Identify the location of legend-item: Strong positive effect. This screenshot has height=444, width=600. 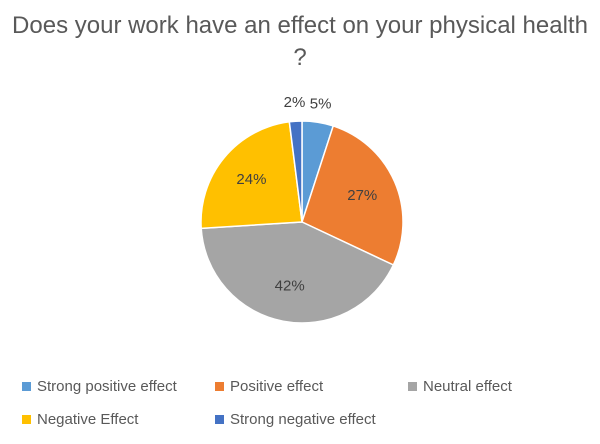
(118, 386).